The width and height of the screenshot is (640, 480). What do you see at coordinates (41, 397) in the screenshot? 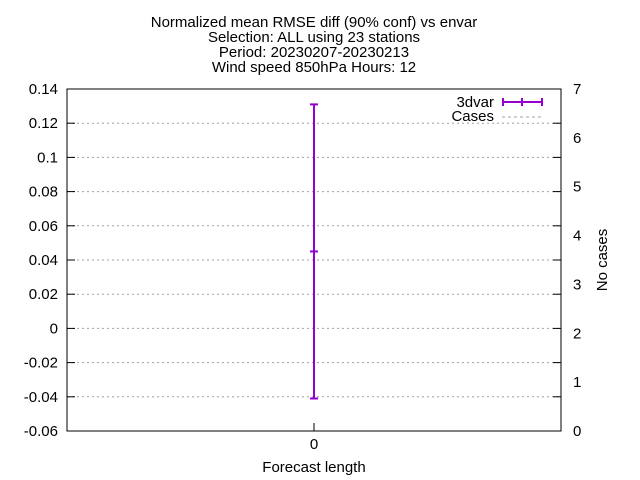
I see `y-tick-label: -0.04` at bounding box center [41, 397].